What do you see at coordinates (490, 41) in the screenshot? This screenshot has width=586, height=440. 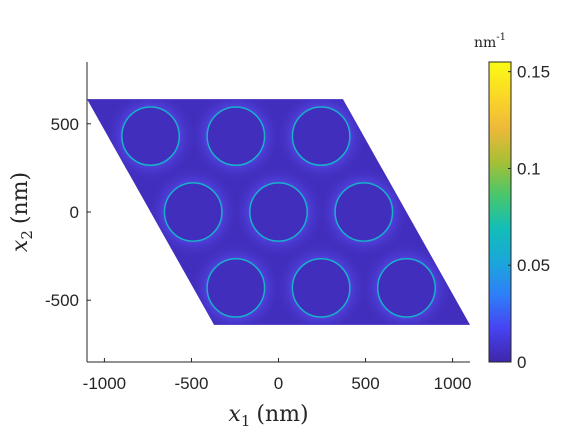 I see `colorbar-unit-label: nm-1` at bounding box center [490, 41].